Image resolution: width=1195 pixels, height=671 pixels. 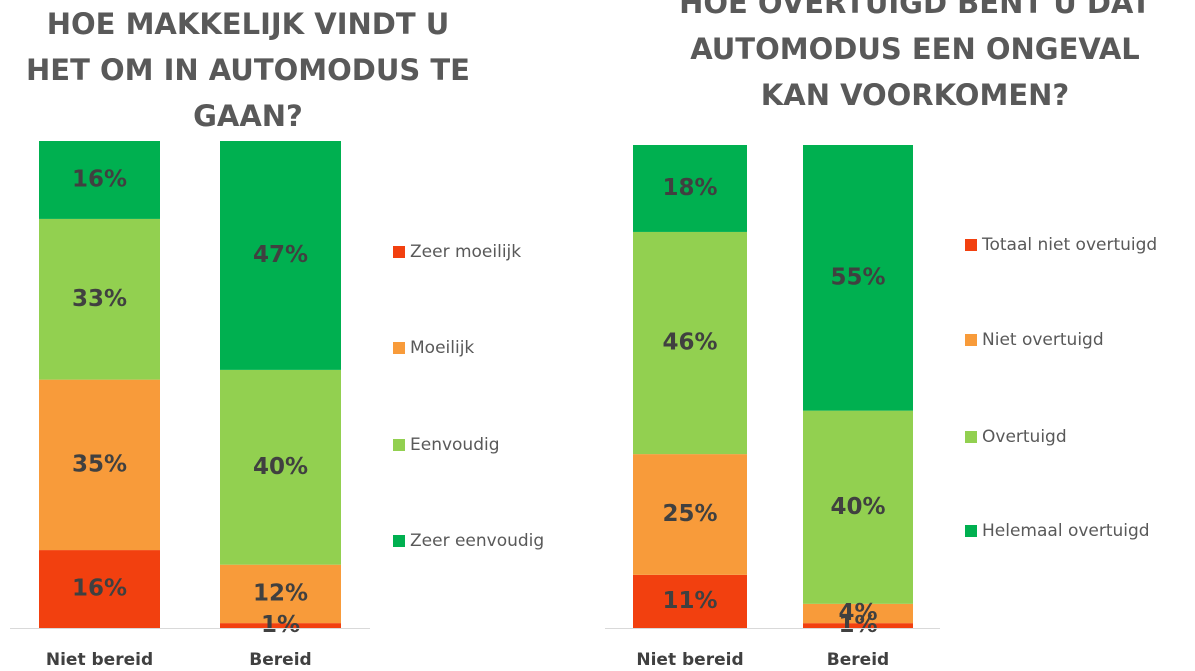 What do you see at coordinates (477, 541) in the screenshot?
I see `legend-label: Zeer eenvoudig` at bounding box center [477, 541].